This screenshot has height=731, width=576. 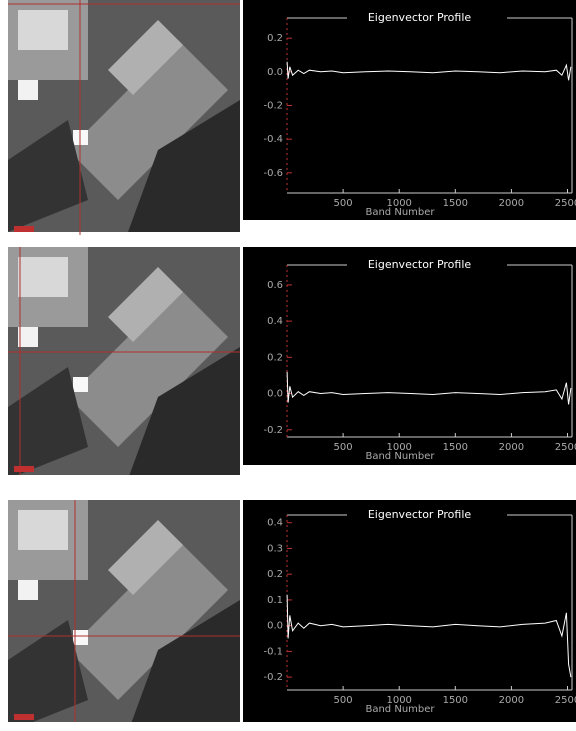 I want to click on y-tick-label: 0.3, so click(x=275, y=548).